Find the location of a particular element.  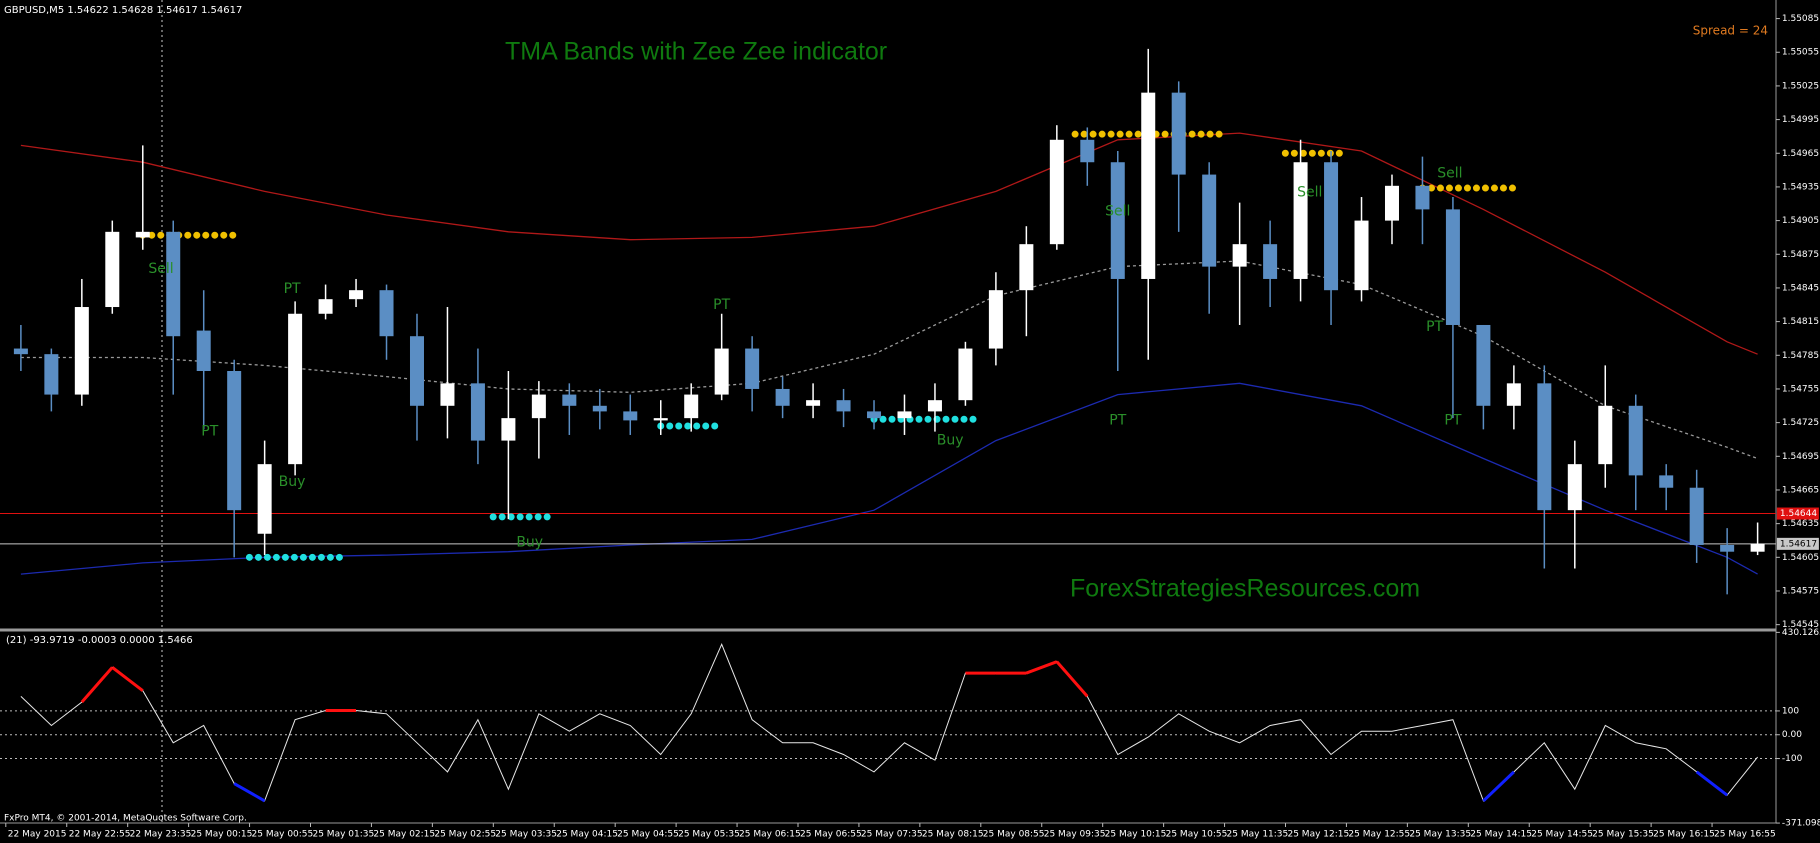

spread-label: Spread = 24 is located at coordinates (1730, 31).